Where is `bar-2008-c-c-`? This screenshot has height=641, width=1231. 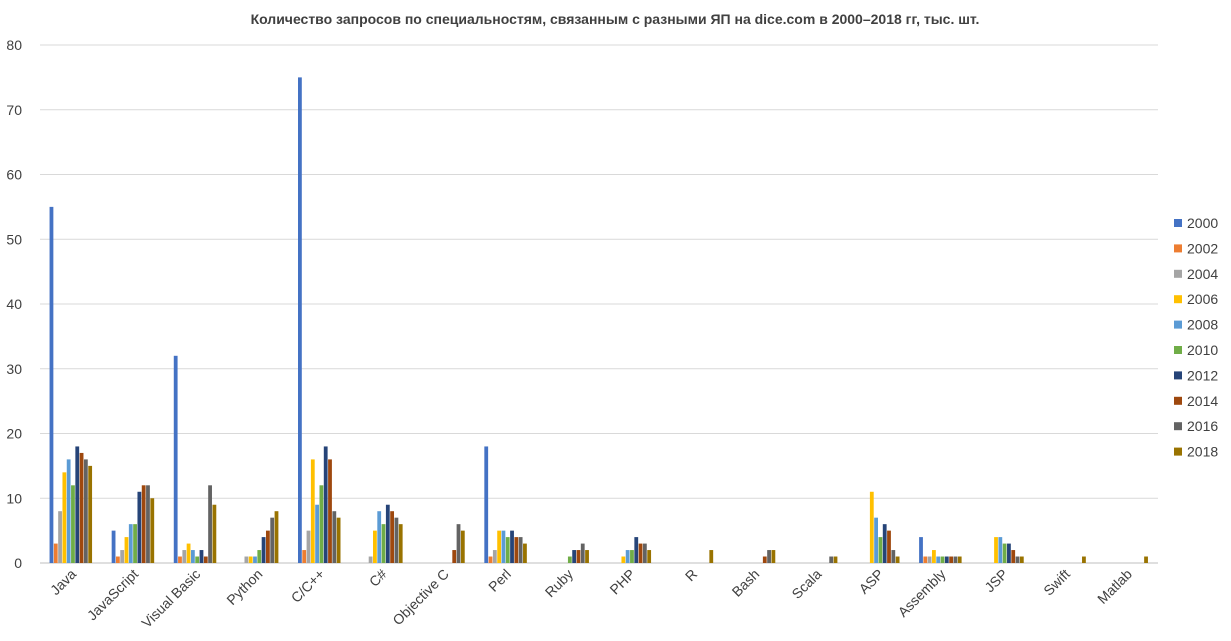 bar-2008-c-c- is located at coordinates (317, 533).